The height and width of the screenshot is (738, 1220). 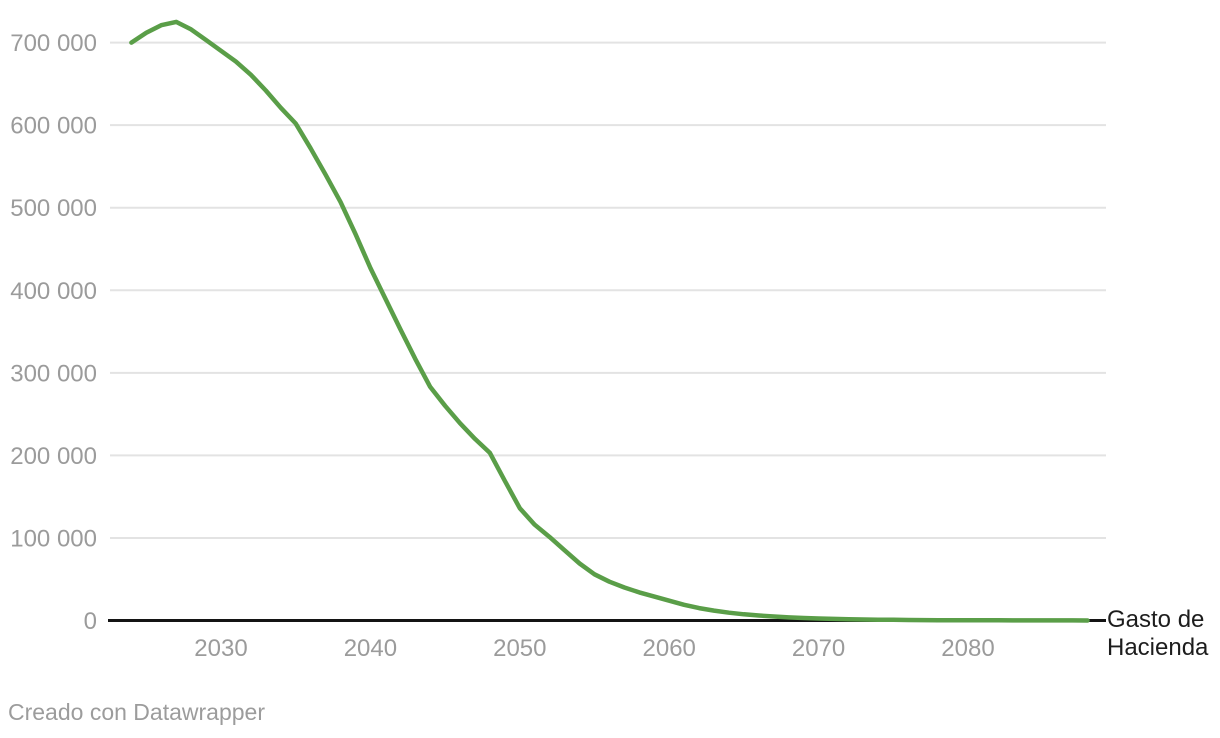 I want to click on x-tick-label: 2070, so click(x=818, y=648).